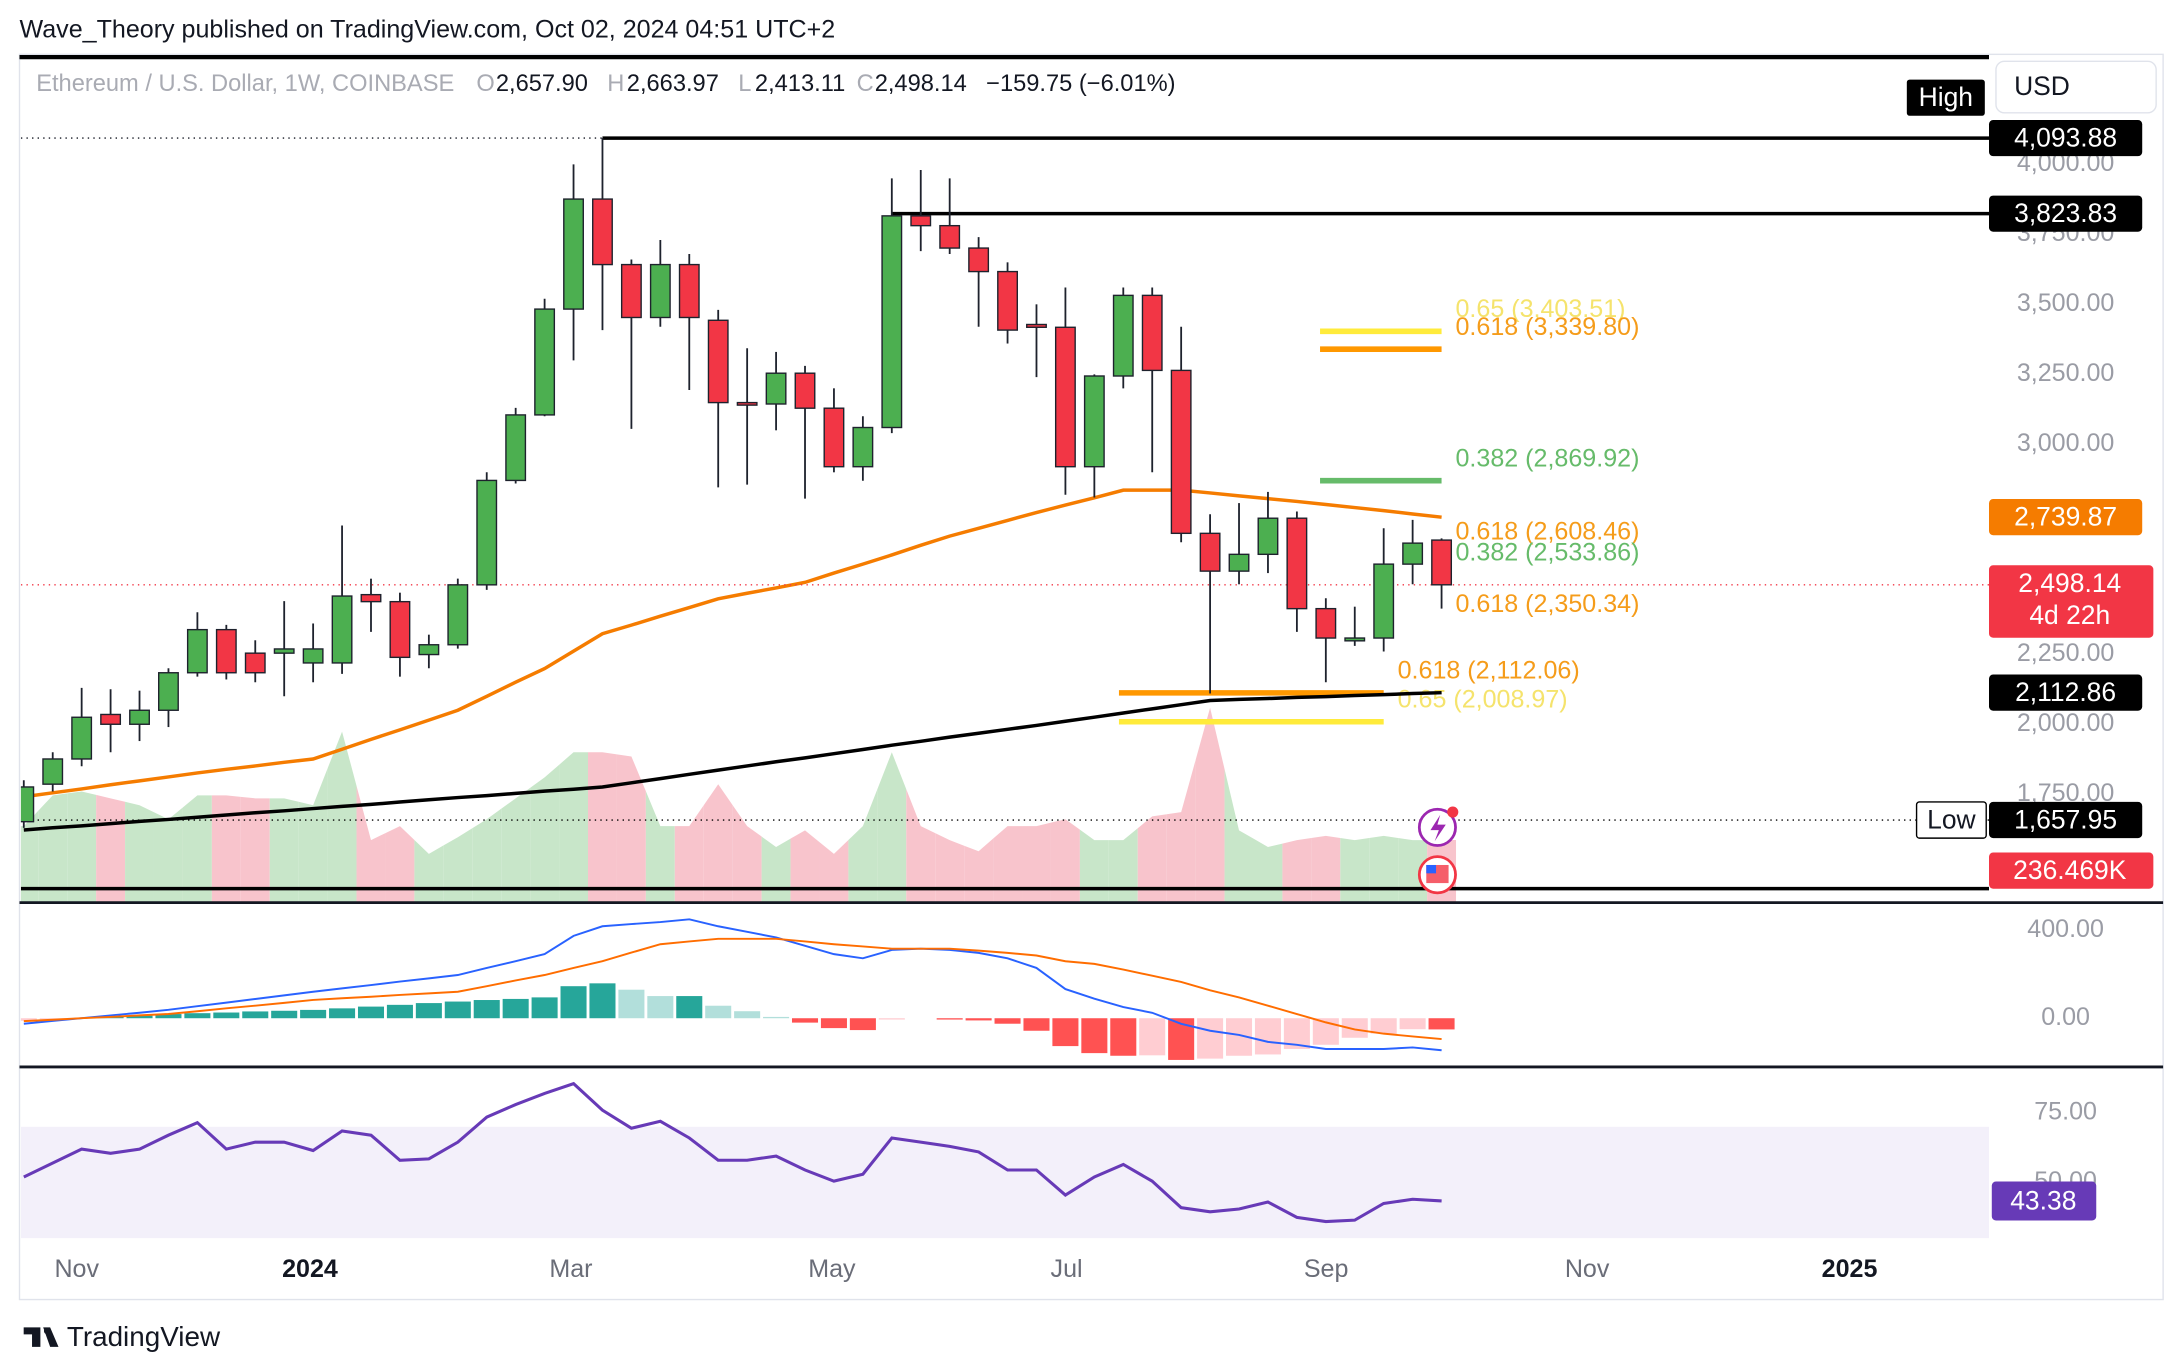 The height and width of the screenshot is (1372, 2184). Describe the element at coordinates (2065, 1112) in the screenshot. I see `y-tick-label: 75.00` at that location.